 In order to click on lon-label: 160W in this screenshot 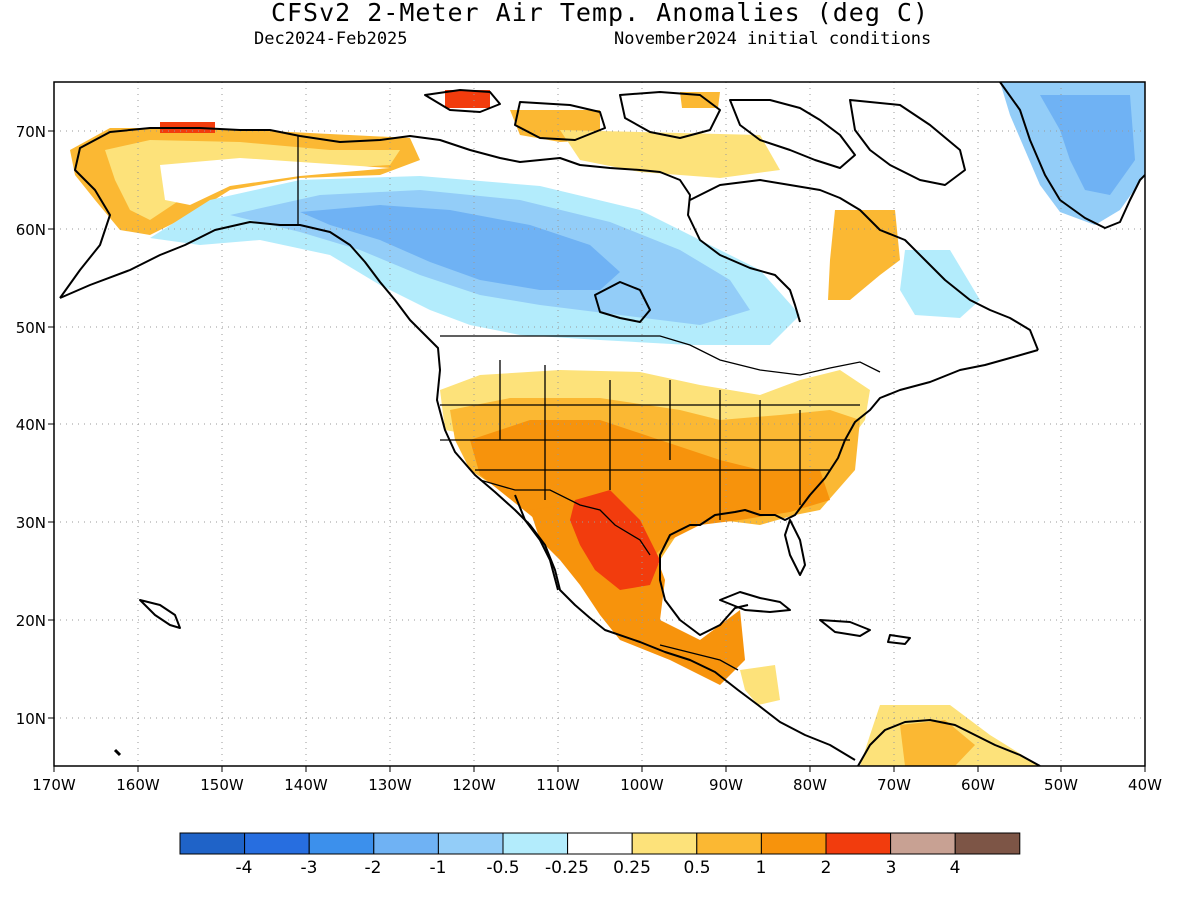, I will do `click(138, 785)`.